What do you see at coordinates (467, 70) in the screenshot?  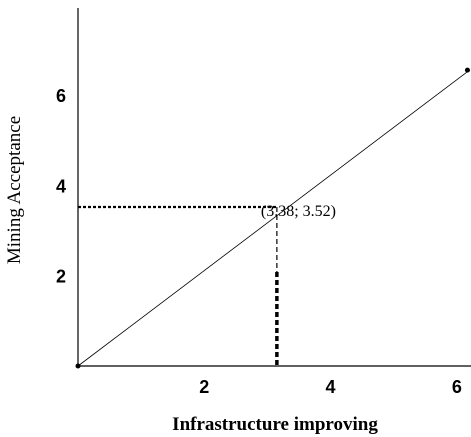 I see `series-end-marker` at bounding box center [467, 70].